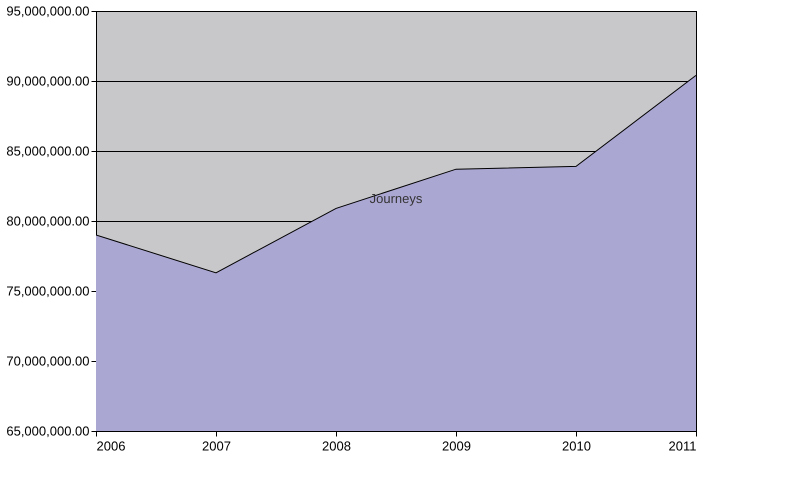 This screenshot has width=788, height=488. What do you see at coordinates (48, 291) in the screenshot?
I see `y-tick-label: 75,000,000.00` at bounding box center [48, 291].